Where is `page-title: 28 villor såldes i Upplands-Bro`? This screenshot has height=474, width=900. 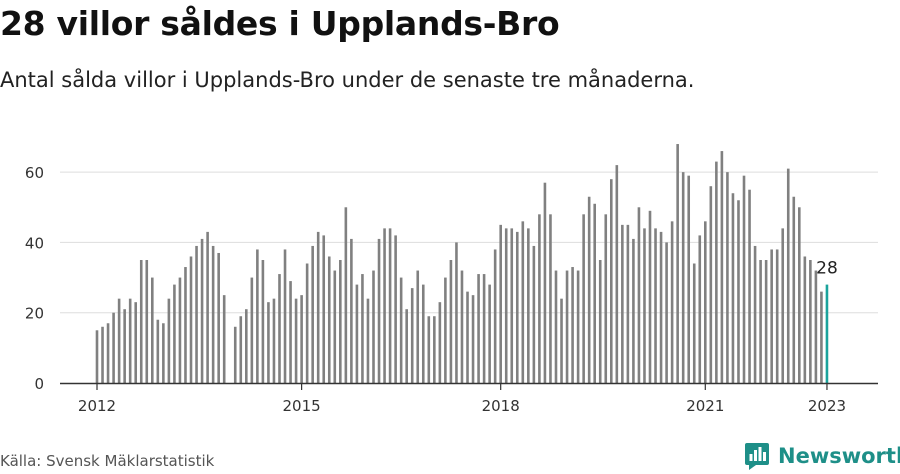 page-title: 28 villor såldes i Upplands-Bro is located at coordinates (280, 23).